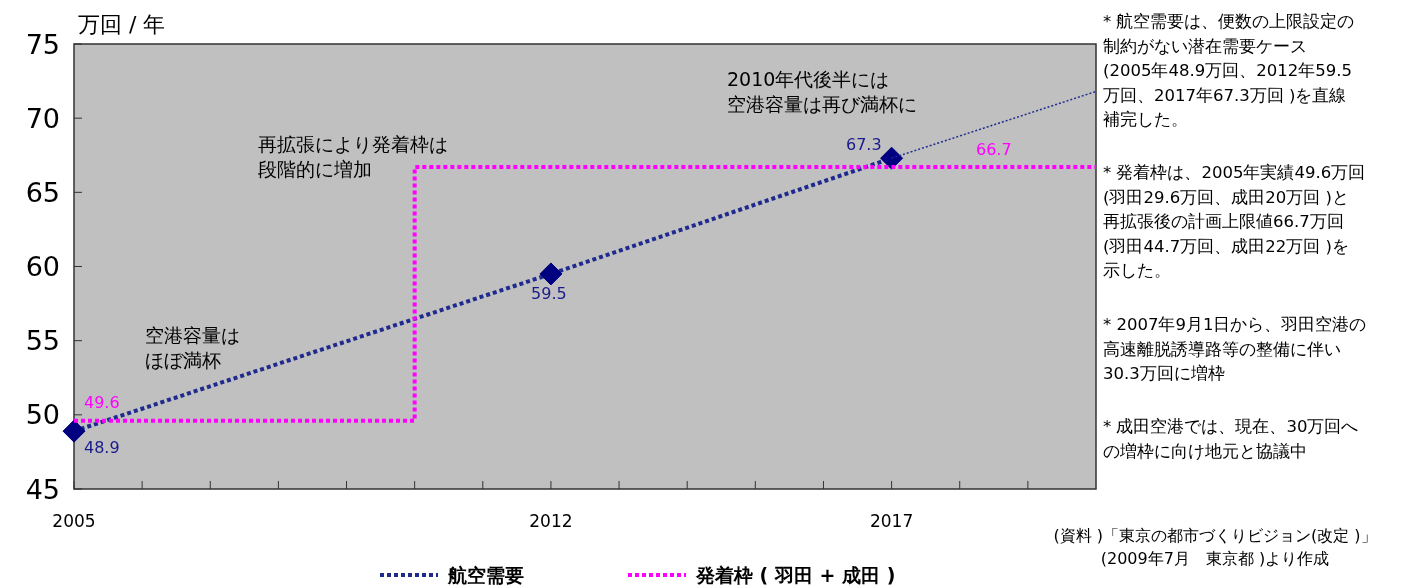 This screenshot has height=585, width=1408. What do you see at coordinates (42, 415) in the screenshot?
I see `y-tick-label: 50` at bounding box center [42, 415].